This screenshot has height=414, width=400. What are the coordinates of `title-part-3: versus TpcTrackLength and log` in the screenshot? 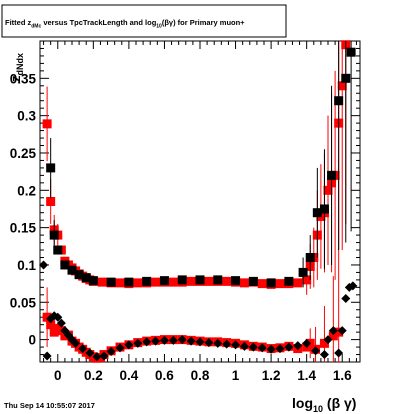 It's located at (98, 22).